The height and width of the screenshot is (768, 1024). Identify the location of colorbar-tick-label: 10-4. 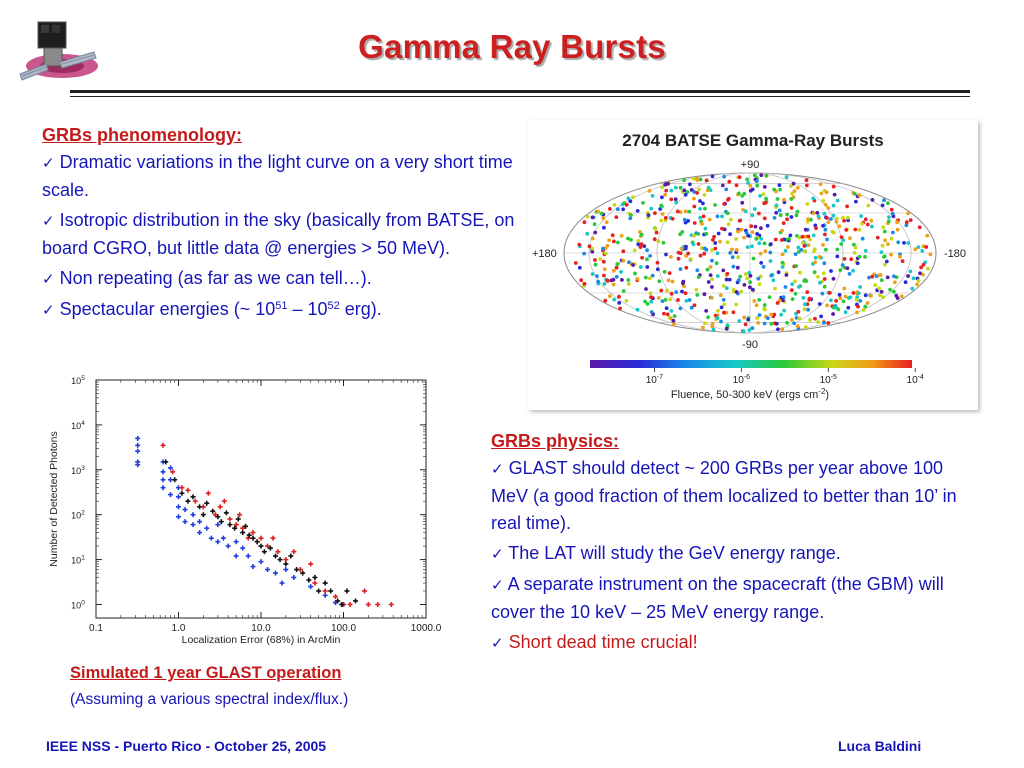
(915, 380).